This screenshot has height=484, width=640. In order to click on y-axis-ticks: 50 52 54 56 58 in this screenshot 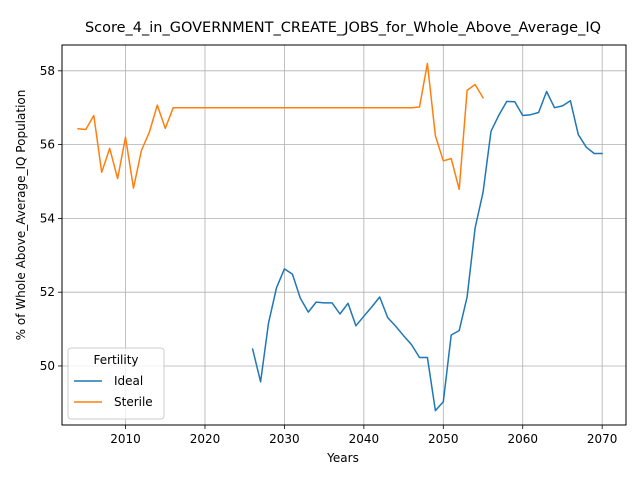, I will do `click(51, 218)`.